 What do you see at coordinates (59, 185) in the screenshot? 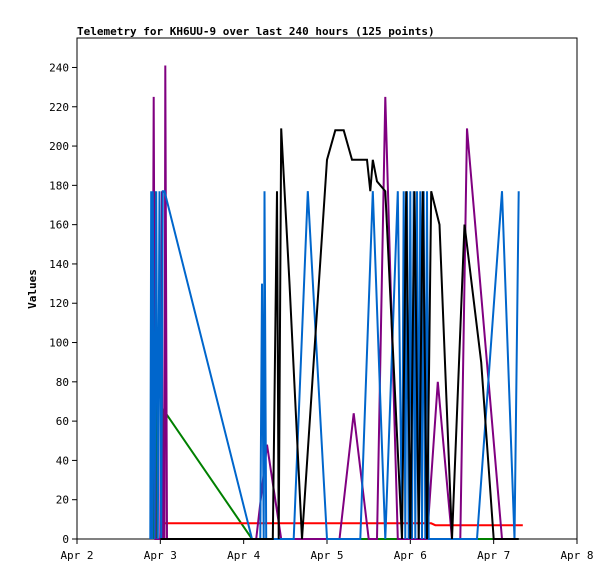
I see `y-tick-label: 180` at bounding box center [59, 185].